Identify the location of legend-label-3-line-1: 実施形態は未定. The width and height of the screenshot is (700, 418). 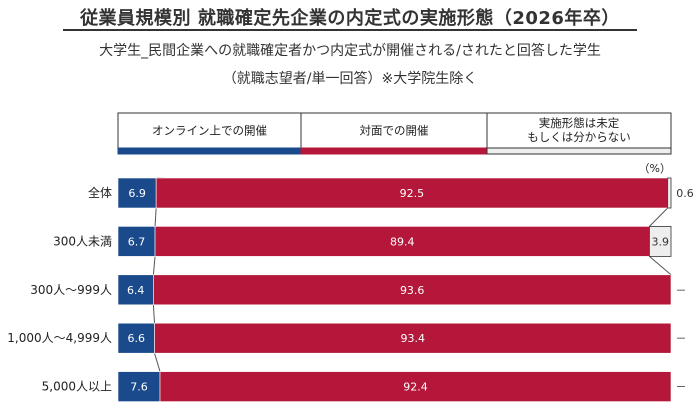
(579, 123).